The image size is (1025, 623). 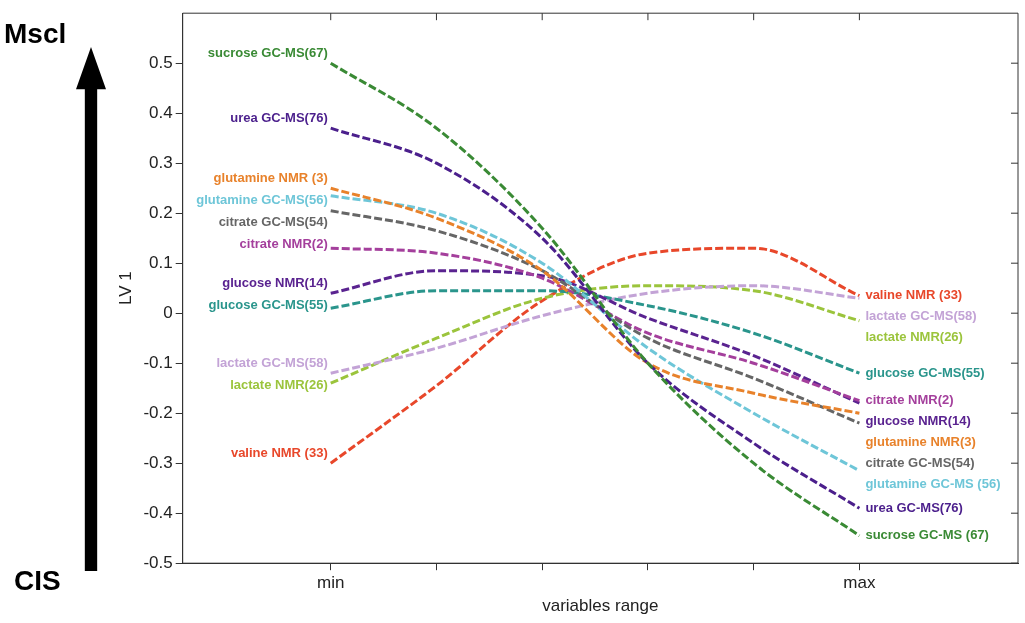 What do you see at coordinates (927, 535) in the screenshot?
I see `annotation: sucrose GC-MS (67)` at bounding box center [927, 535].